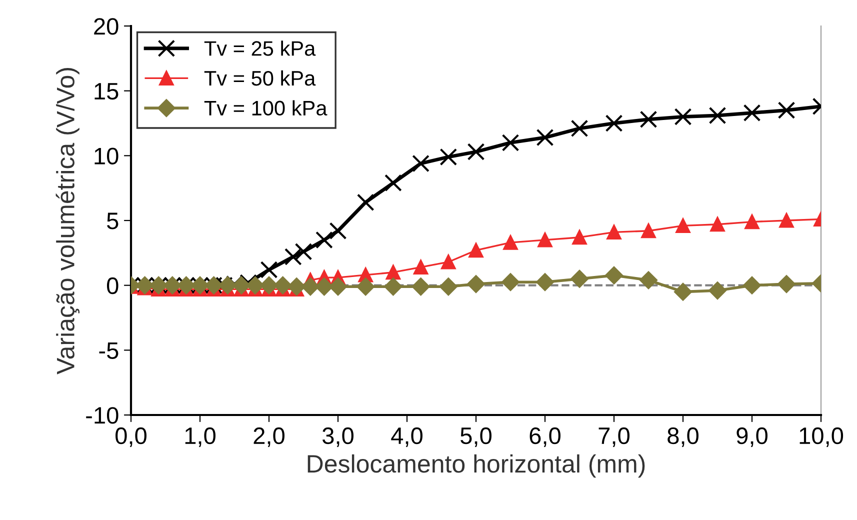  Describe the element at coordinates (752, 437) in the screenshot. I see `x-tick-label: 9,0` at that location.